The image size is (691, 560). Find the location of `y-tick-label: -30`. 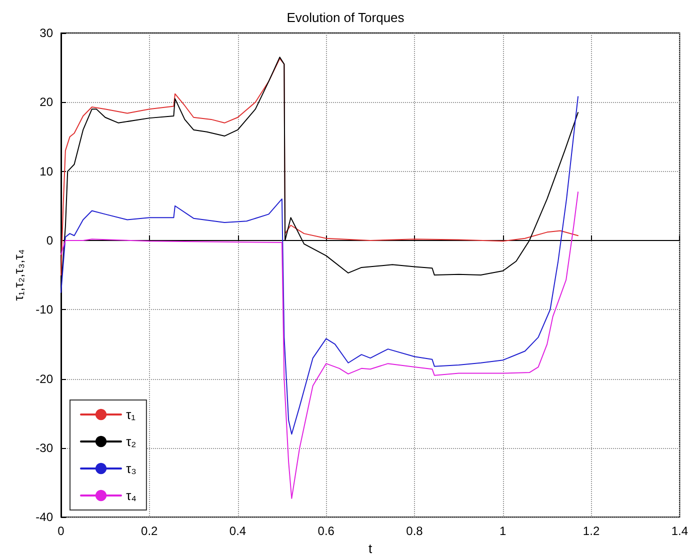

y-tick-label: -30 is located at coordinates (45, 447).